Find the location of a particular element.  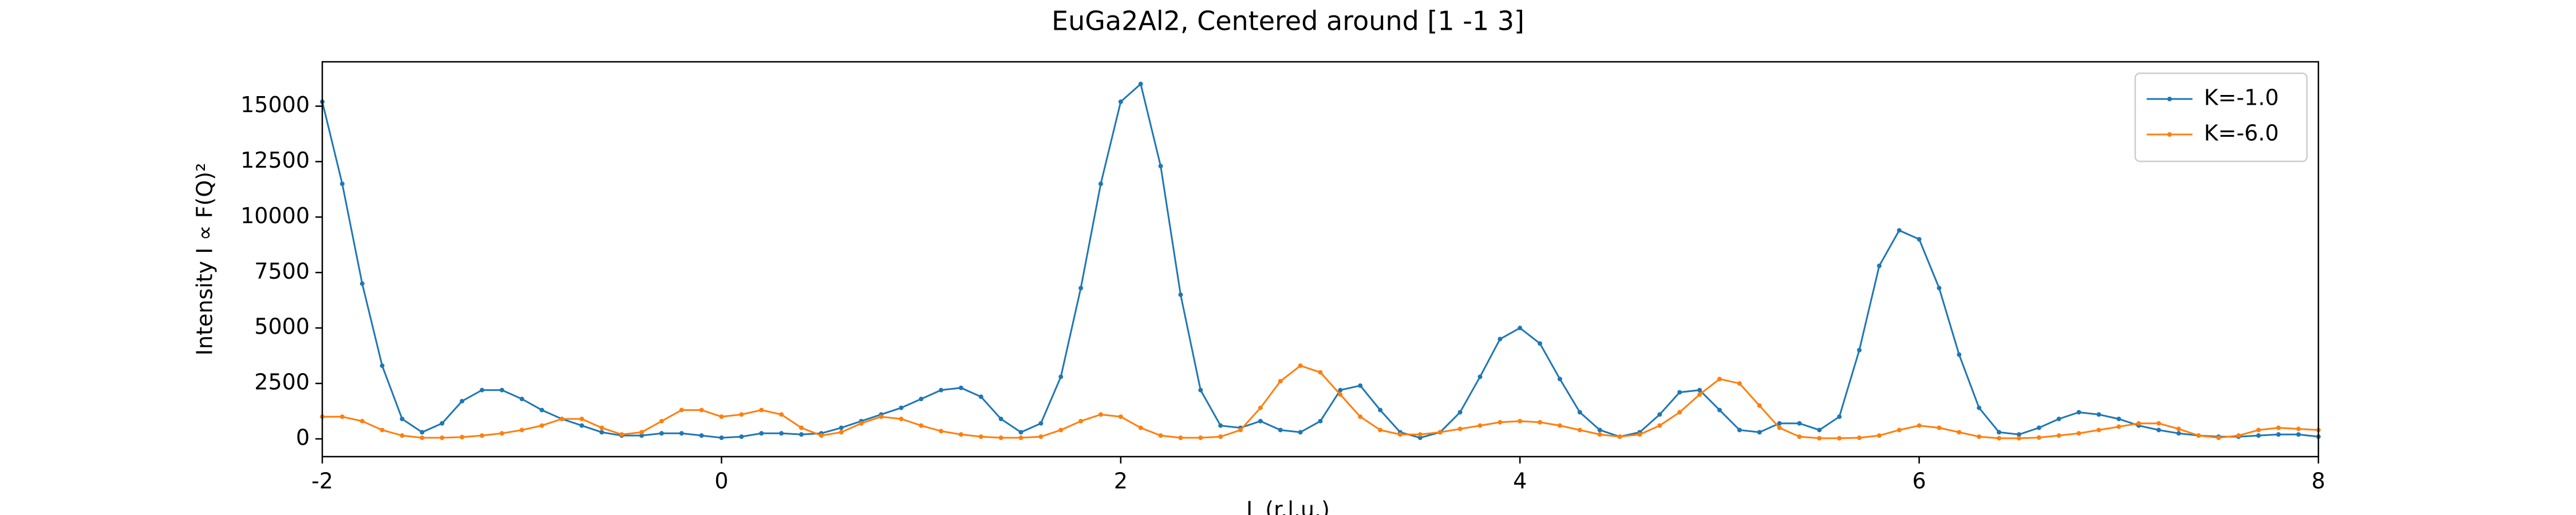

y-tick-label: 5000 is located at coordinates (282, 326).